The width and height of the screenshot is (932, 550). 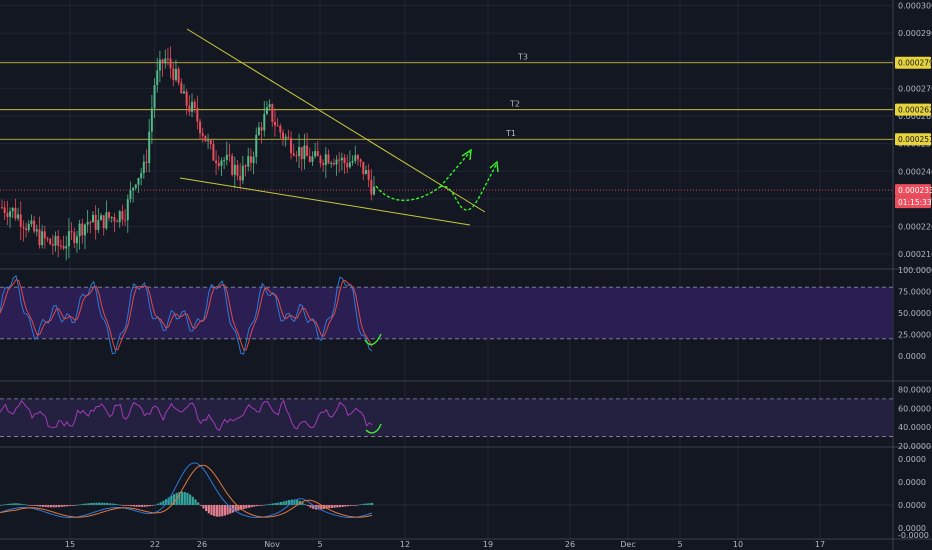 What do you see at coordinates (272, 544) in the screenshot?
I see `time-tick-label: Nov` at bounding box center [272, 544].